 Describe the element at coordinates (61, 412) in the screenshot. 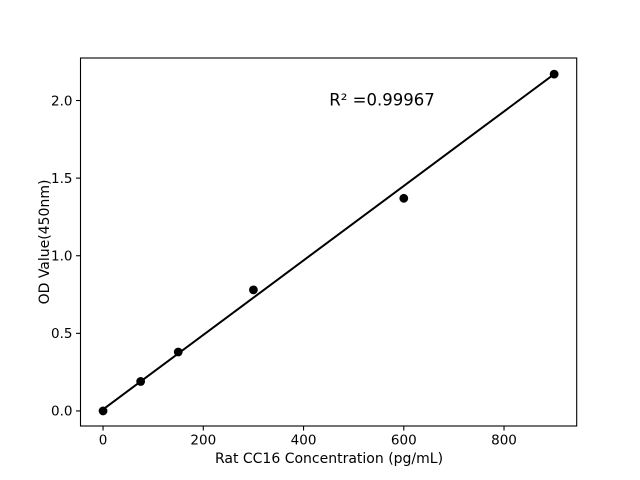

I see `y-tick-label: 0.0` at that location.